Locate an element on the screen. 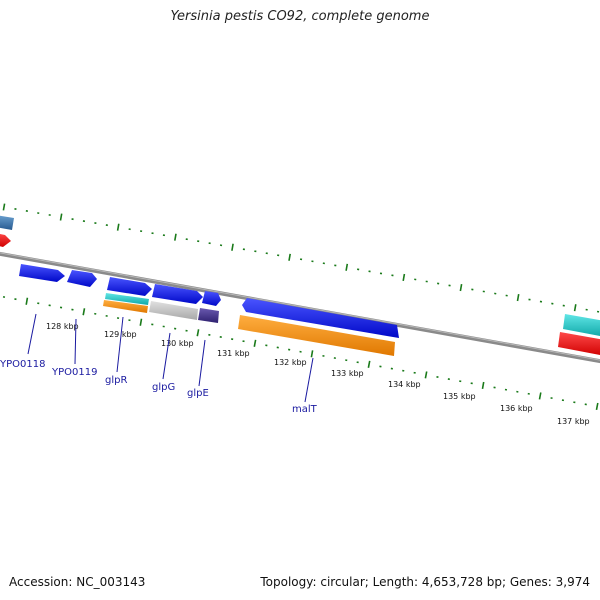 The image size is (600, 600). cds-ypo0118 is located at coordinates (42, 273).